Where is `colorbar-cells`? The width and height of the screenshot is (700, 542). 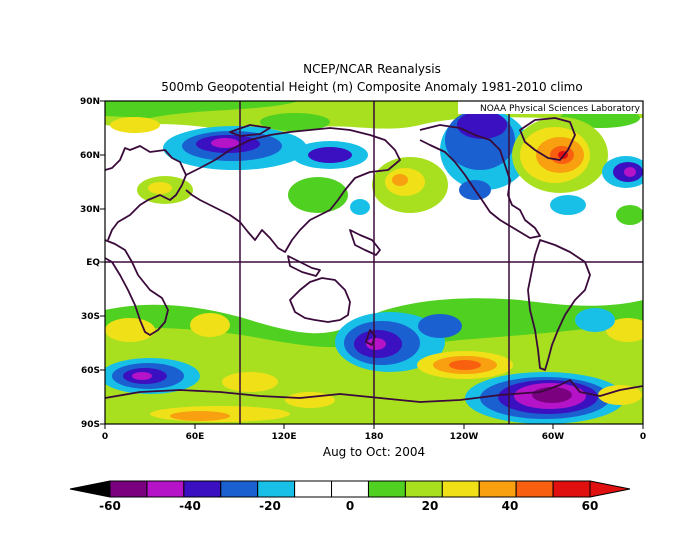
colorbar-cells is located at coordinates (350, 489).